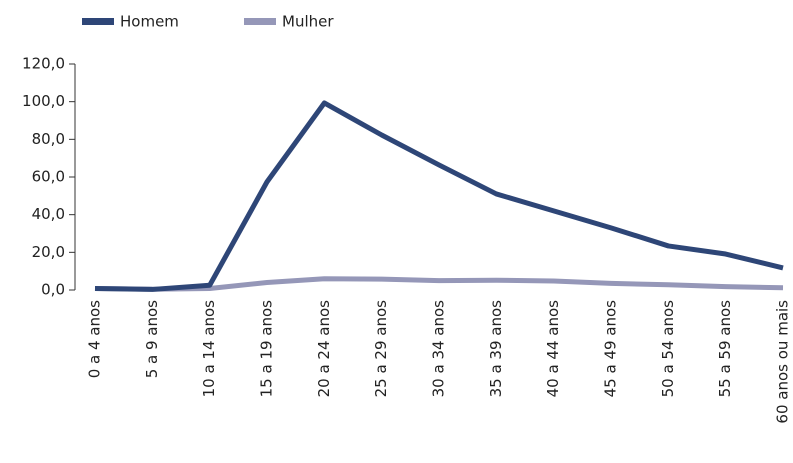 The image size is (793, 463). What do you see at coordinates (209, 349) in the screenshot?
I see `x-tick-label: 10 a 14 anos` at bounding box center [209, 349].